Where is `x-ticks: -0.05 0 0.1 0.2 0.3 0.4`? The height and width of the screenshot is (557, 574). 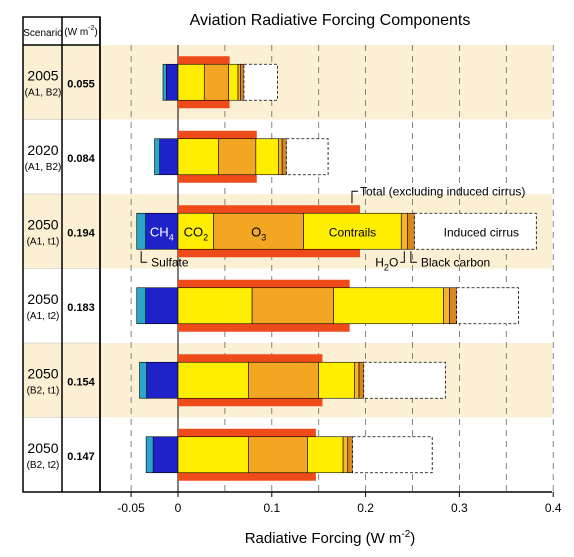 x-ticks: -0.05 0 0.1 0.2 0.3 0.4 is located at coordinates (339, 503).